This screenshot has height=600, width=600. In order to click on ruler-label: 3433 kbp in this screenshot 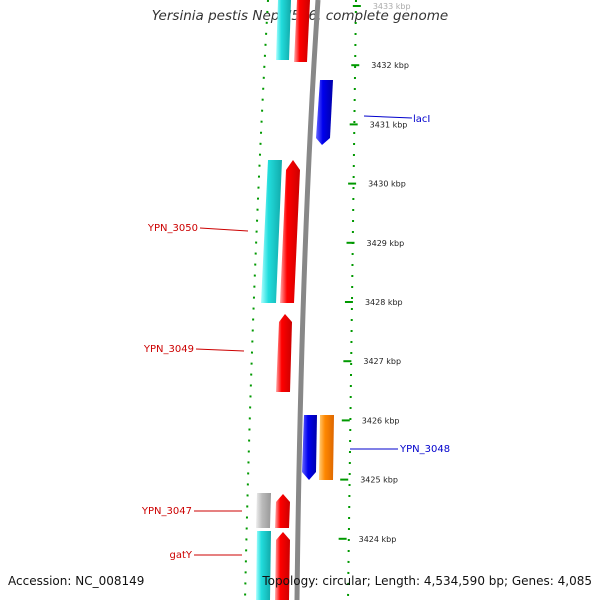, I will do `click(392, 6)`.